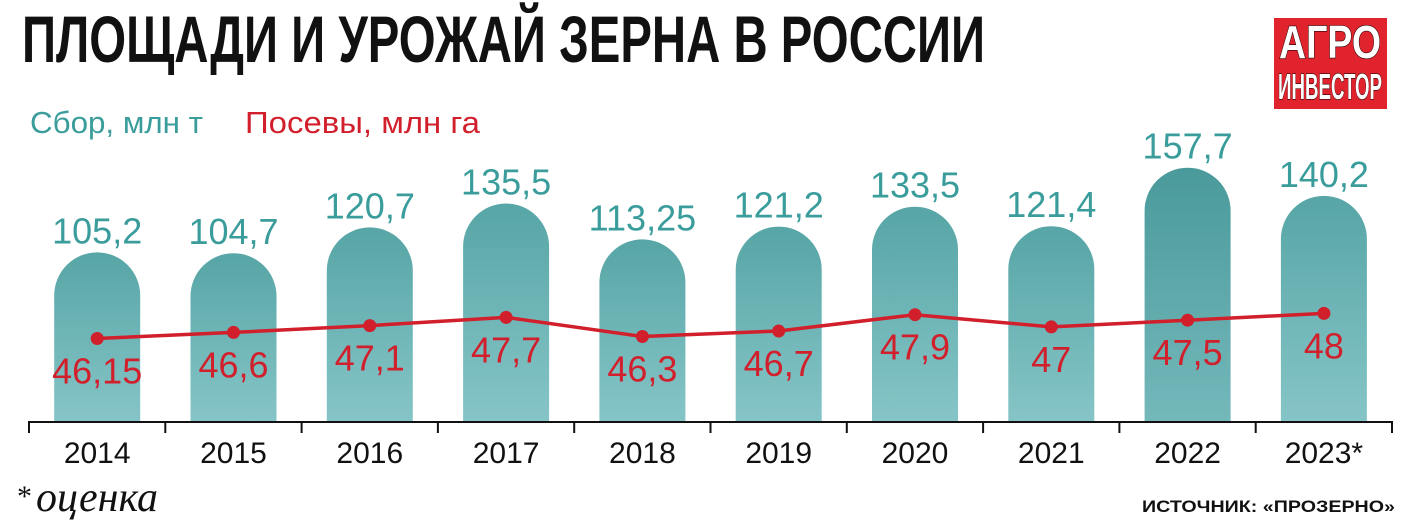  Describe the element at coordinates (1188, 352) in the screenshot. I see `sown-area-label: 47,5` at that location.